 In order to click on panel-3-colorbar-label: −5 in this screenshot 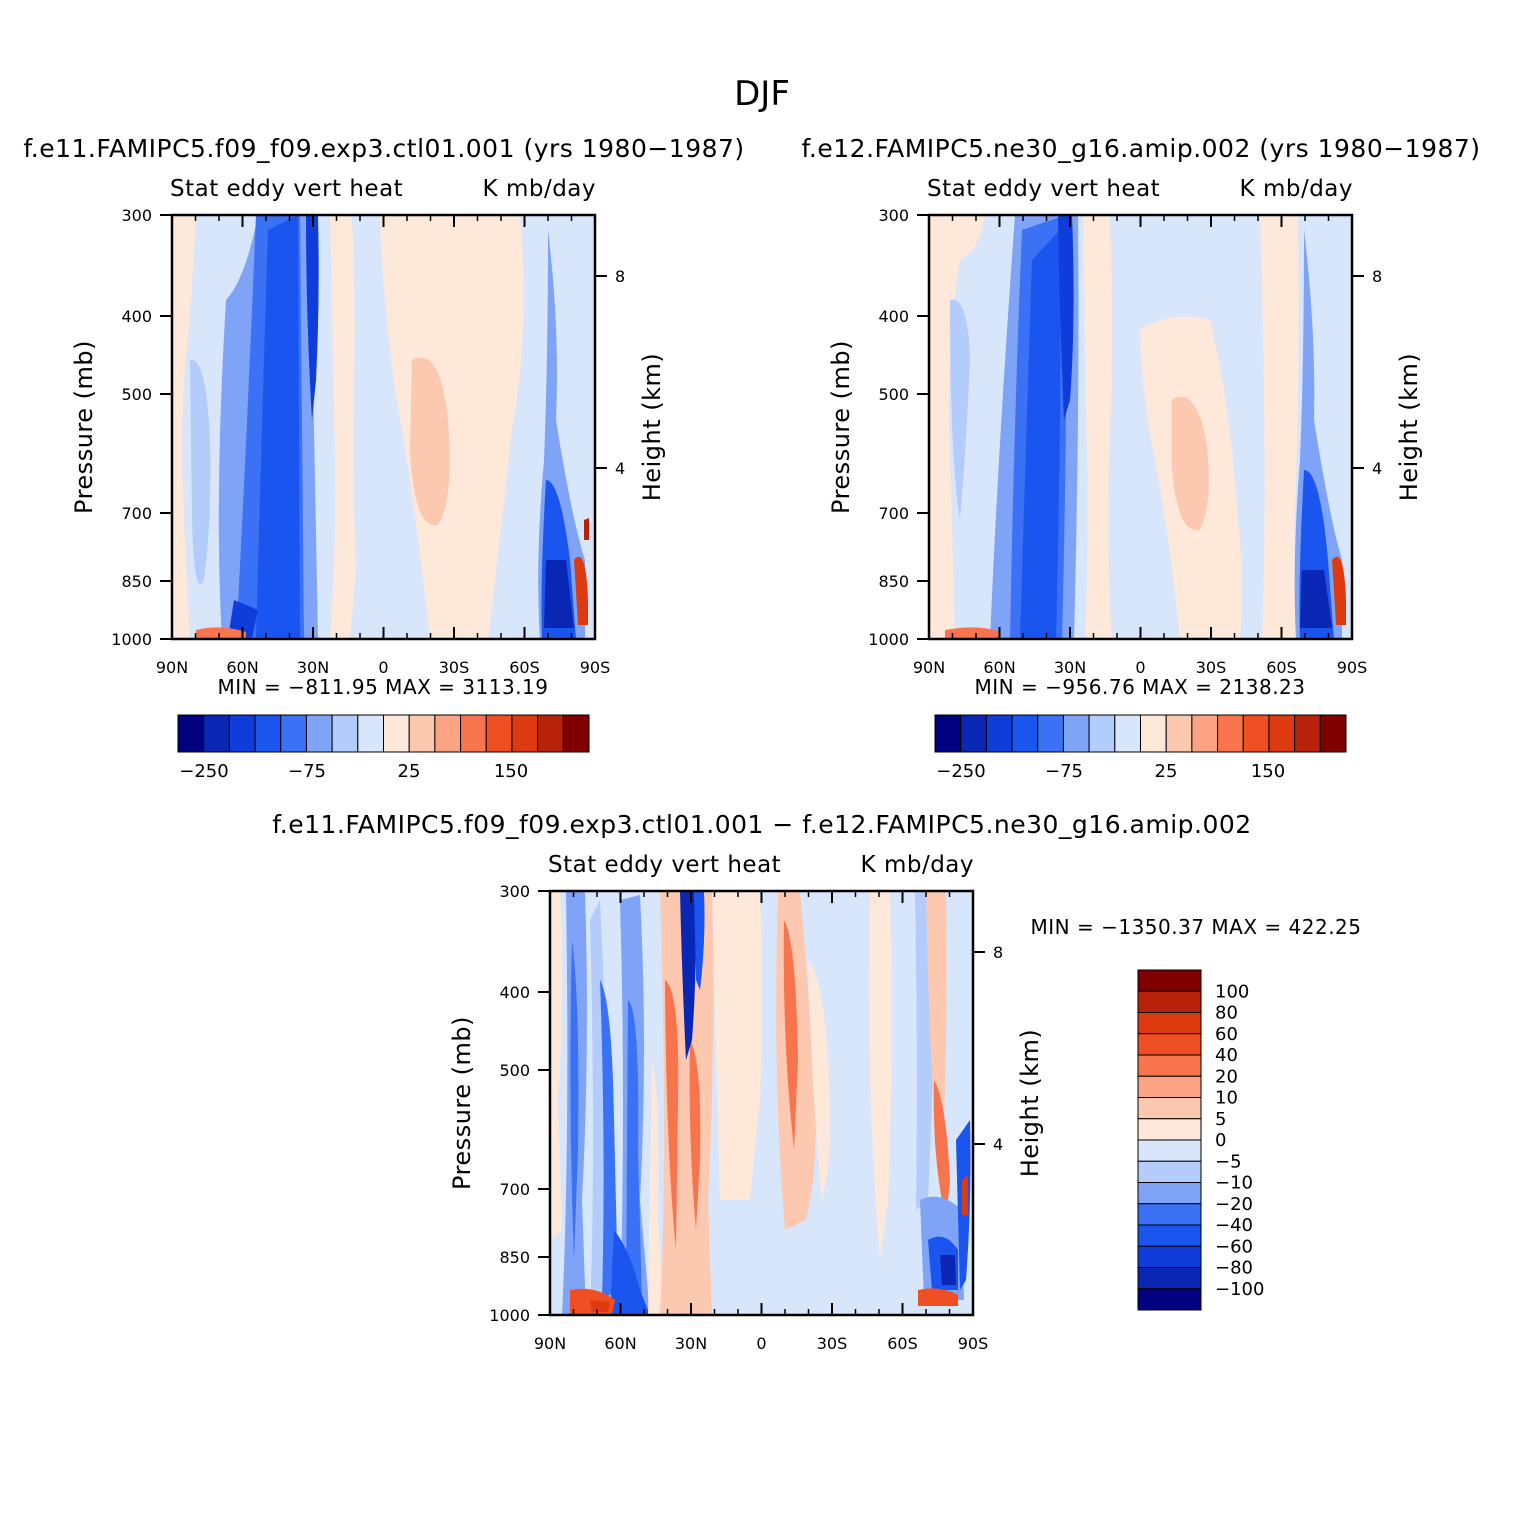, I will do `click(1228, 1161)`.